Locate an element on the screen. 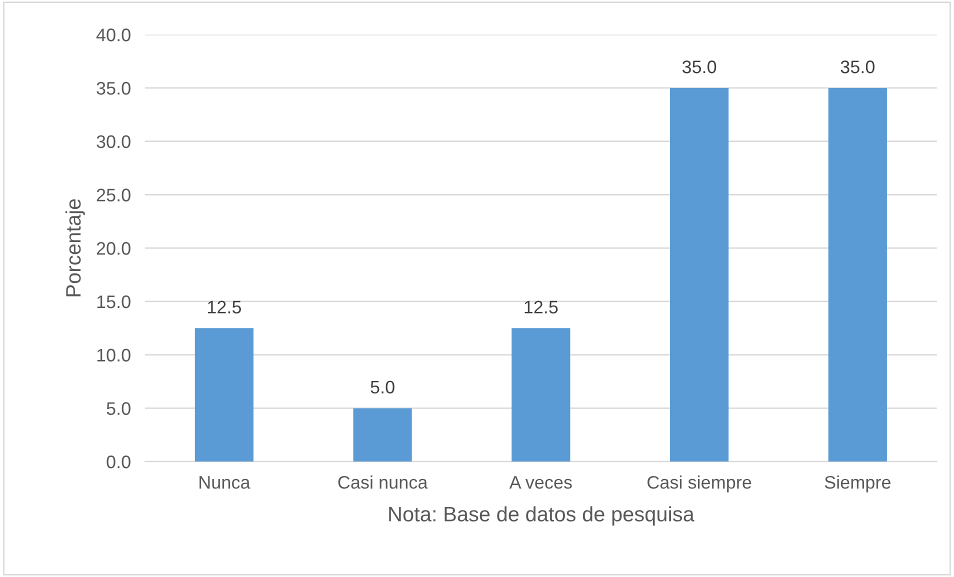 This screenshot has height=577, width=954. y-tick-label: 0.0 is located at coordinates (118, 462).